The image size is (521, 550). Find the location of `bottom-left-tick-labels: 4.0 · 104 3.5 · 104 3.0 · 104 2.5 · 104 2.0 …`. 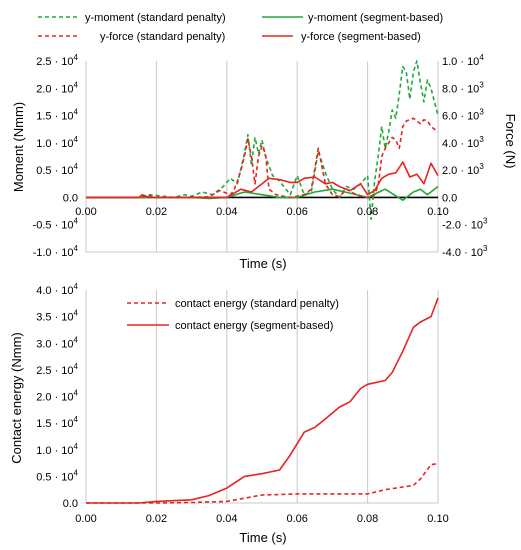

bottom-left-tick-labels: 4.0 · 104 3.5 · 104 3.0 · 104 2.5 · 104 2.0 … is located at coordinates (57, 396).